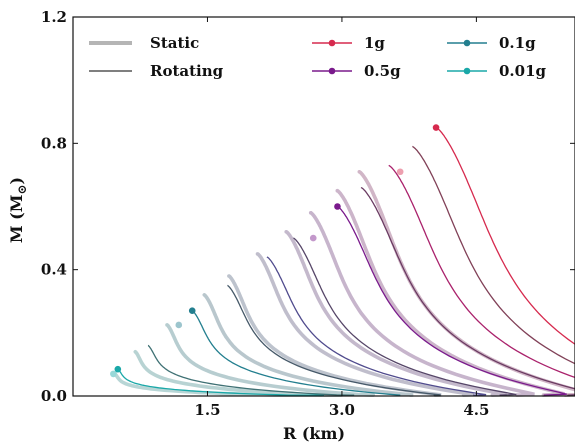 The width and height of the screenshot is (575, 445). What do you see at coordinates (22, 189) in the screenshot?
I see `y-axis-label-symbol: ⊙` at bounding box center [22, 189].